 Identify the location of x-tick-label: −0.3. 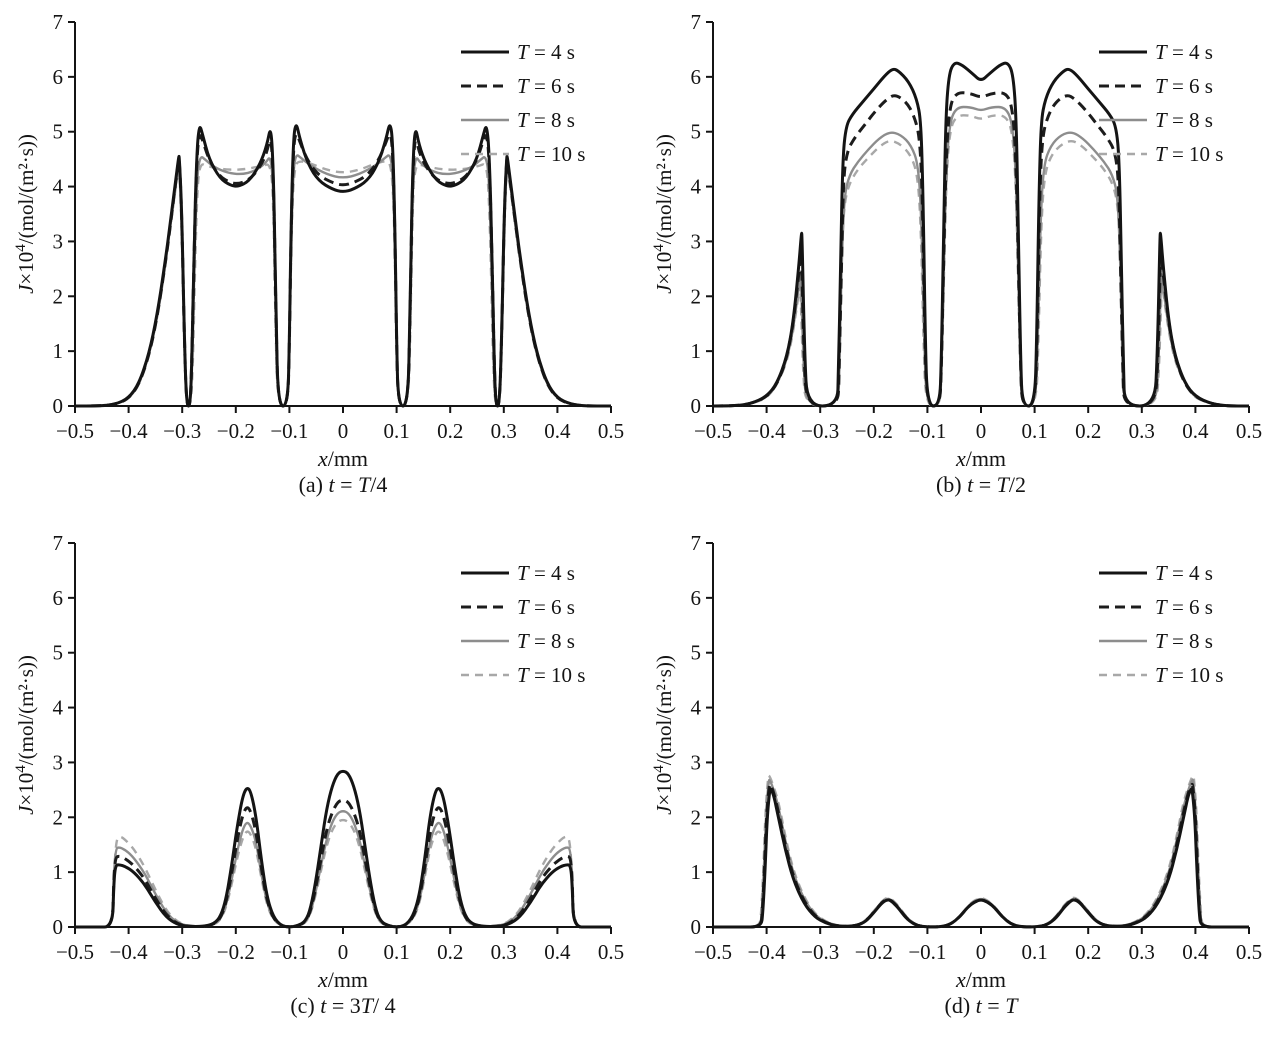
(820, 431).